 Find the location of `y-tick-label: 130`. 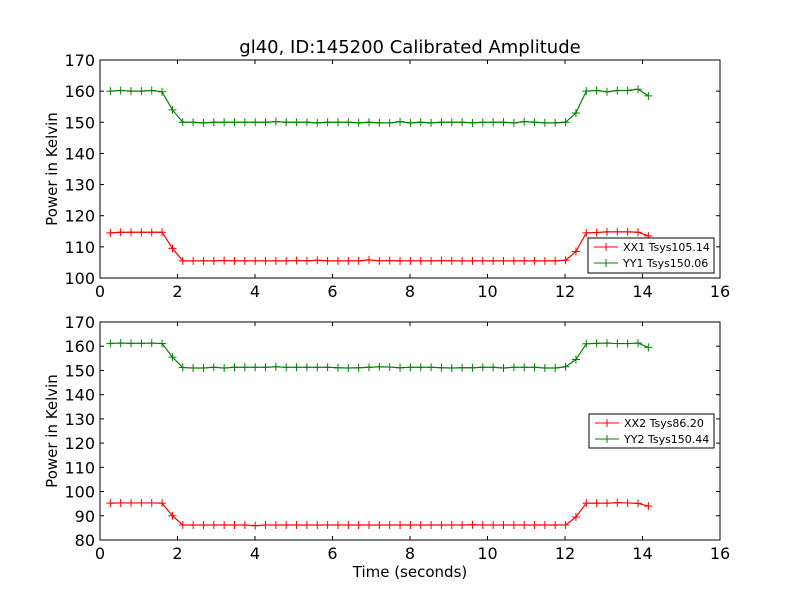

y-tick-label: 130 is located at coordinates (79, 185).